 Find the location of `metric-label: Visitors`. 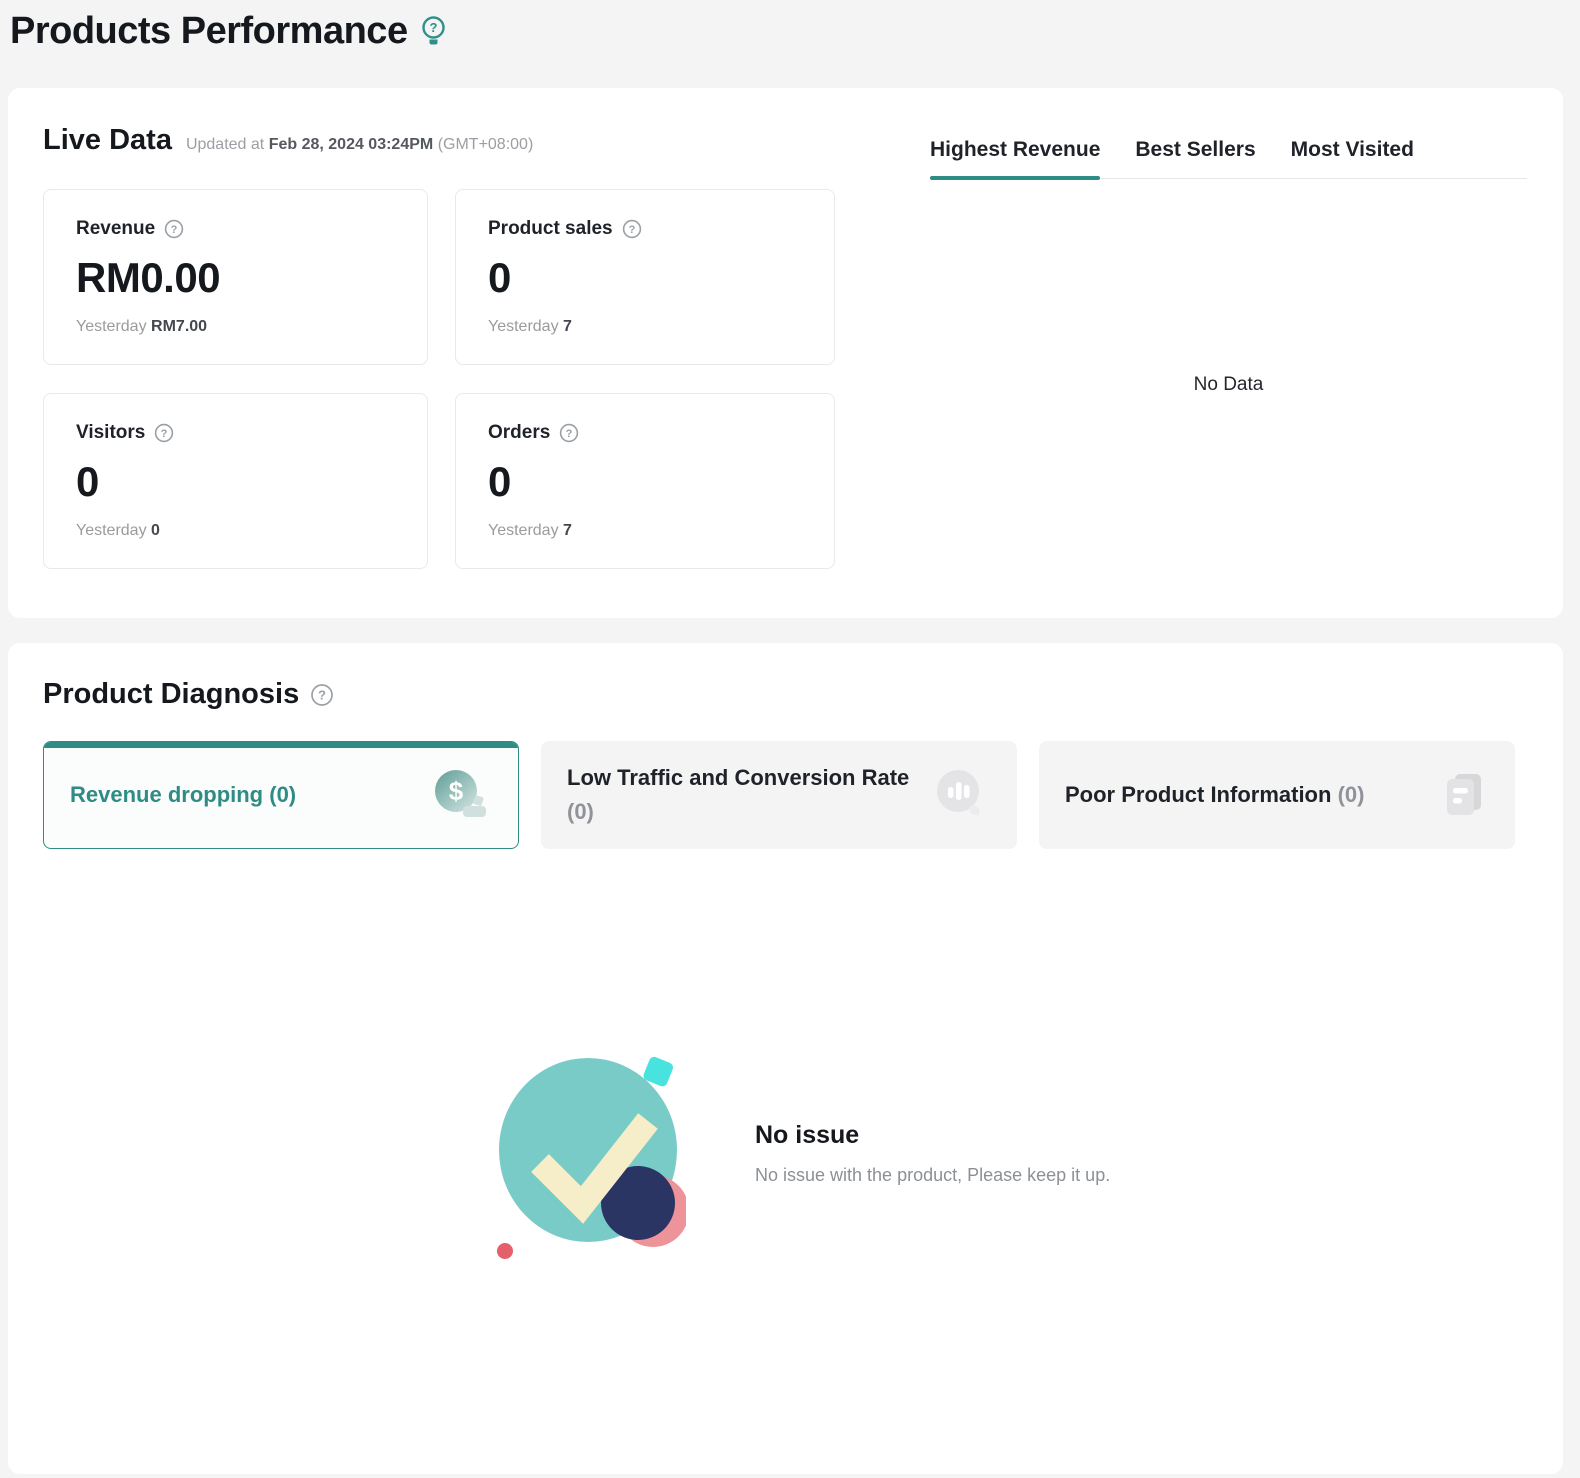

metric-label: Visitors is located at coordinates (111, 432).